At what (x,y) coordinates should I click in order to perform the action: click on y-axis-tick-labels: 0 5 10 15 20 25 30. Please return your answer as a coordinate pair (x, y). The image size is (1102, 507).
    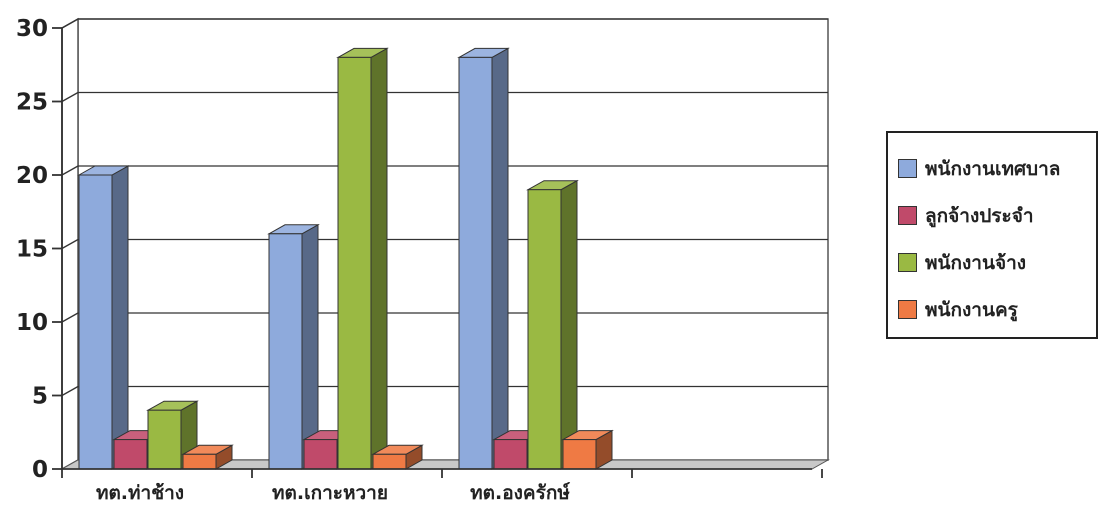
    Looking at the image, I should click on (32, 249).